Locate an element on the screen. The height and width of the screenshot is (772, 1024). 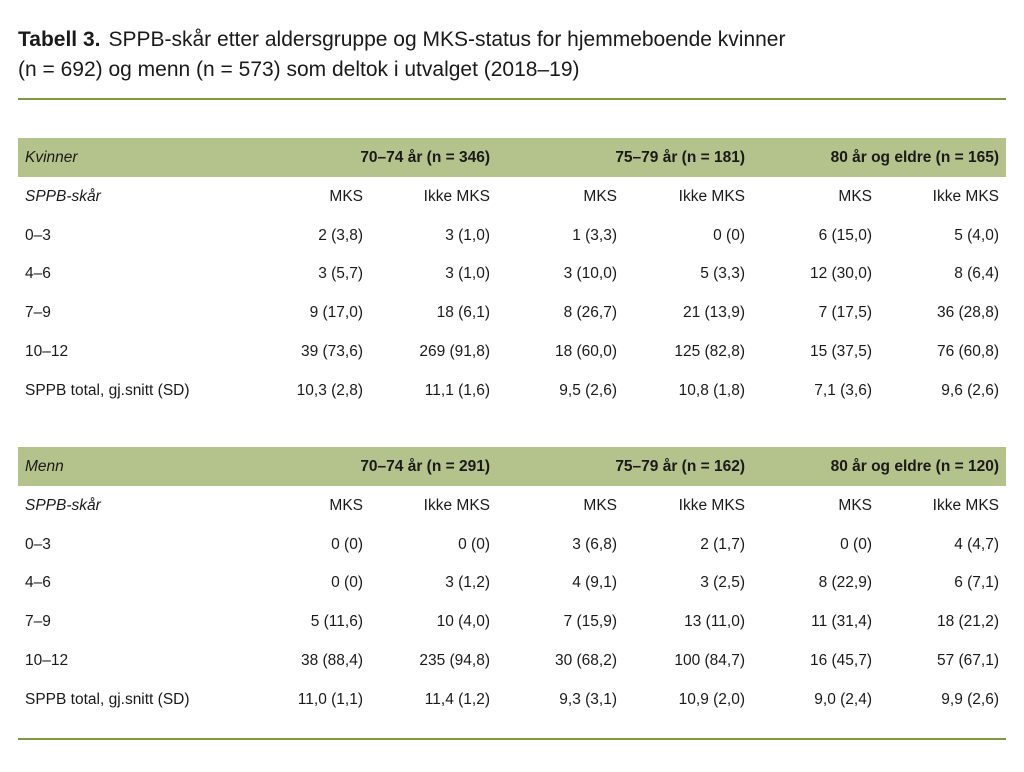
table-cell: 4 (4,7) is located at coordinates (976, 544).